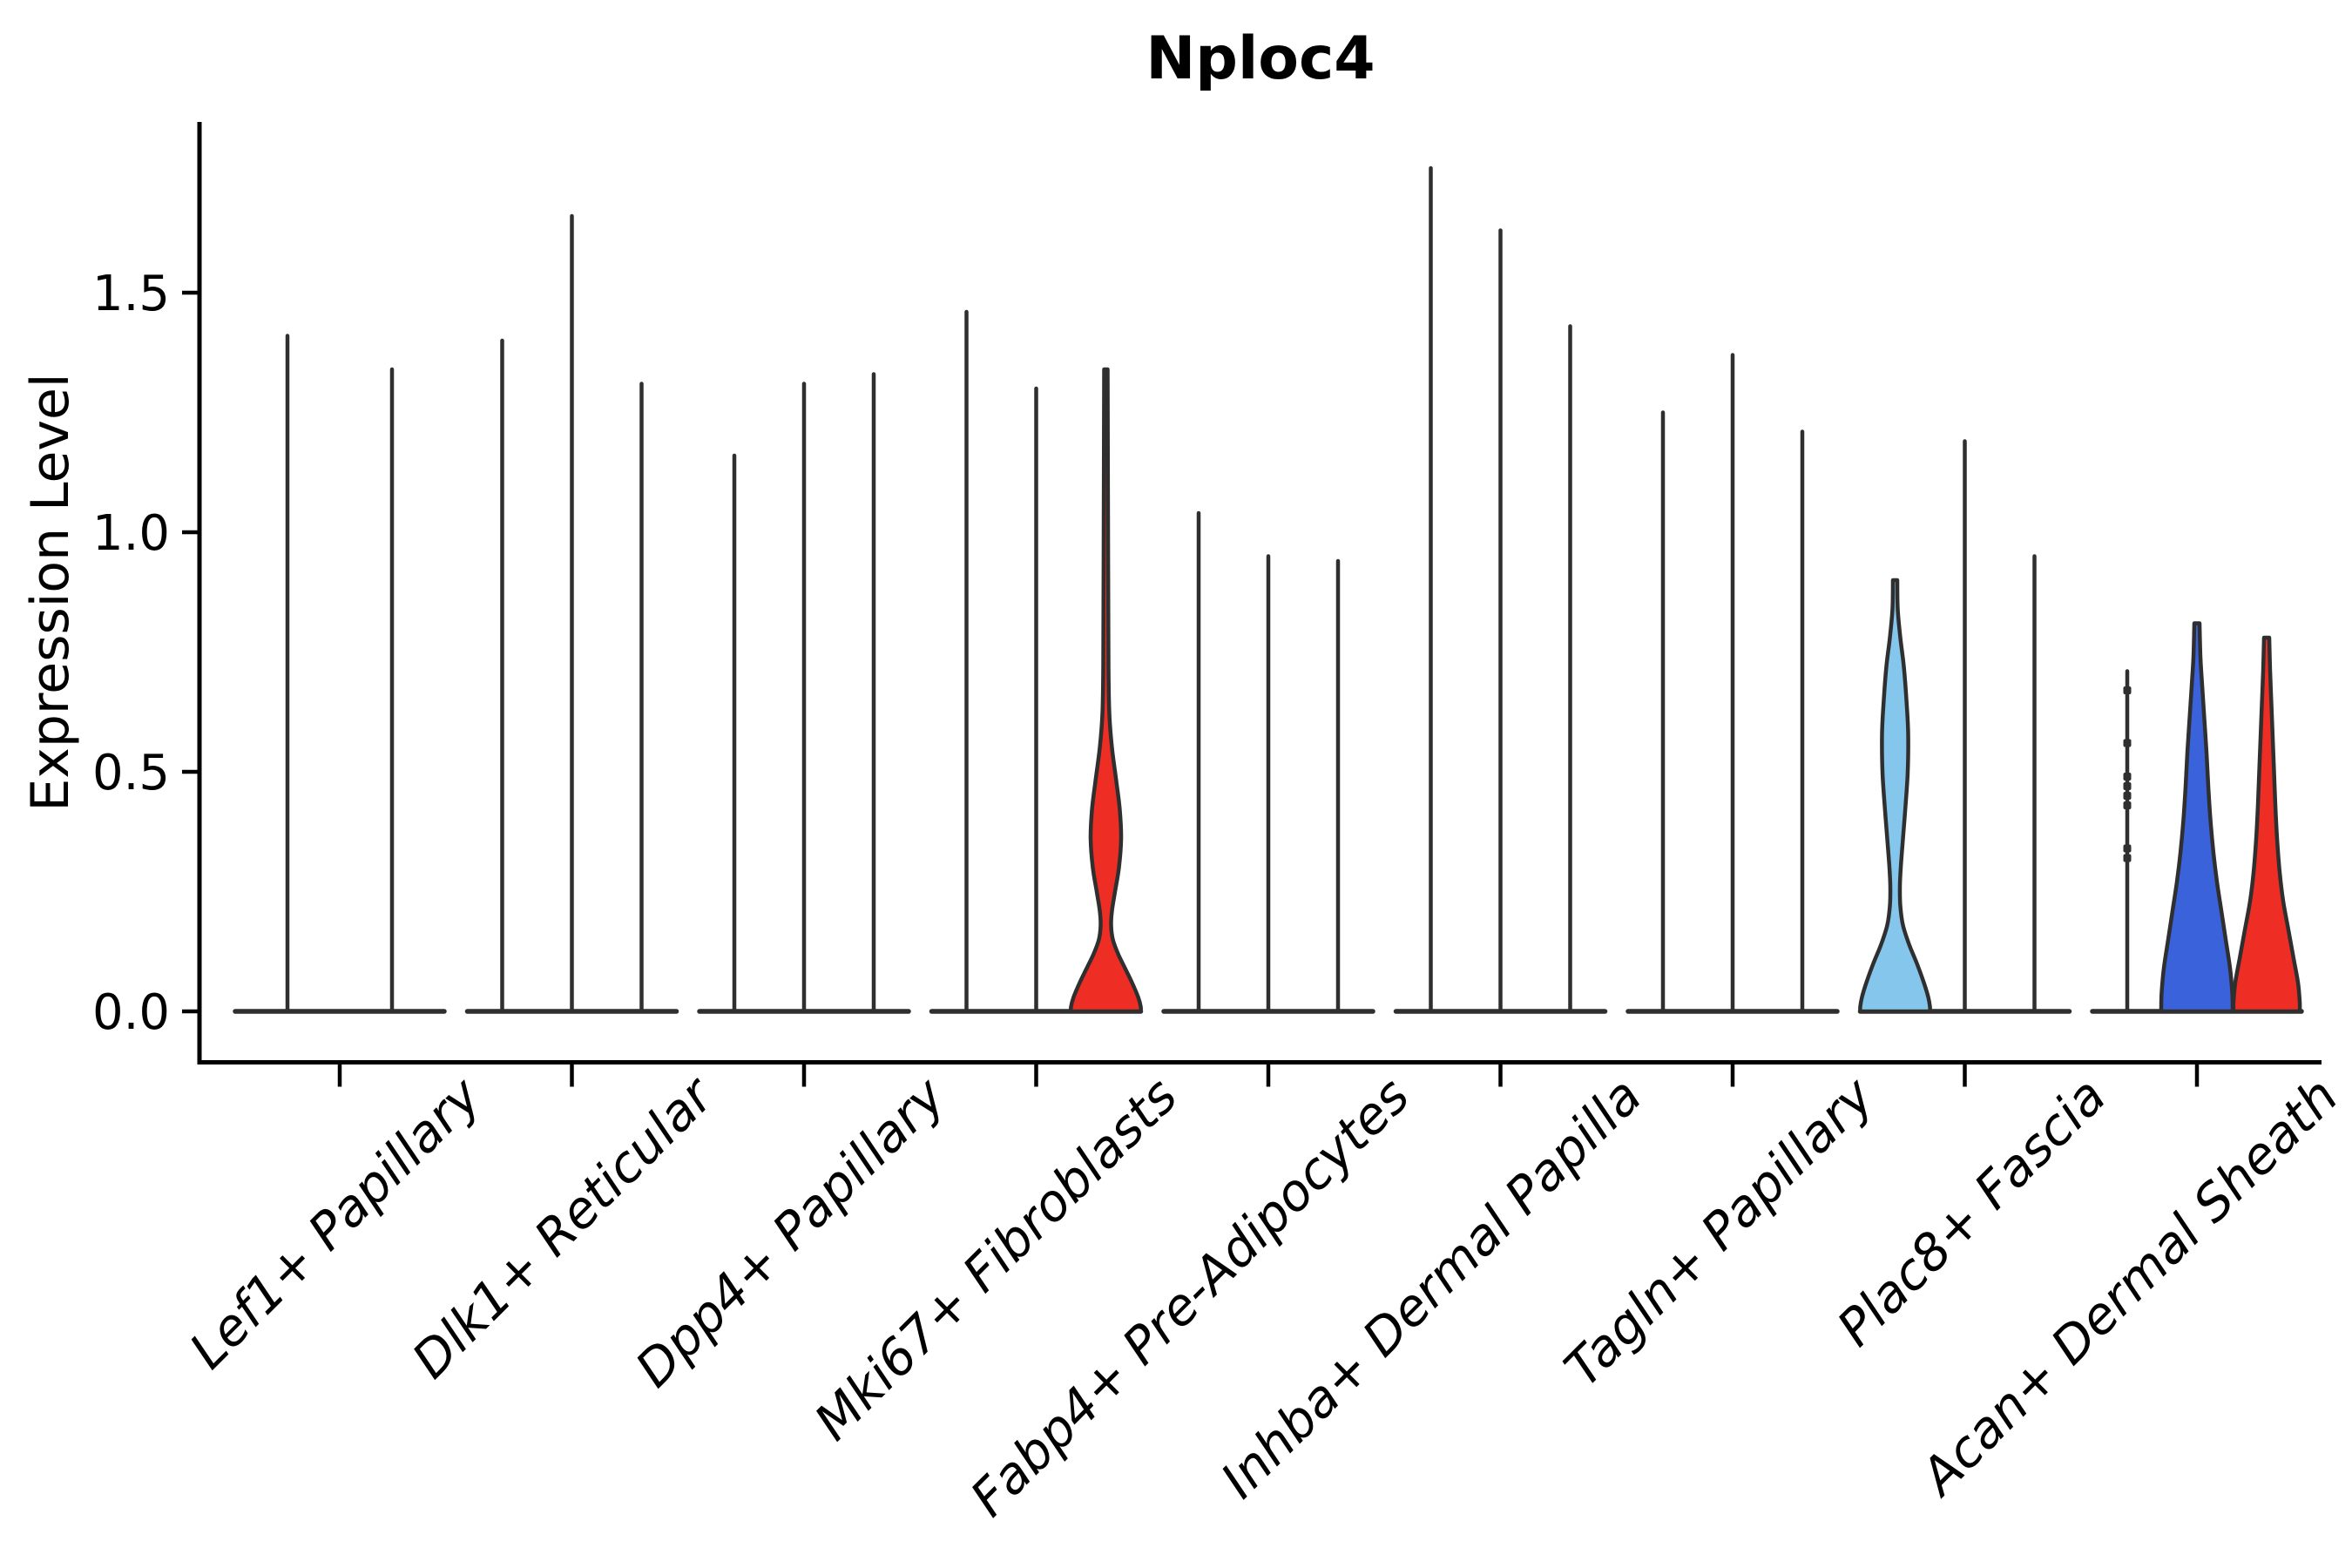 The height and width of the screenshot is (1568, 2352). What do you see at coordinates (2128, 1287) in the screenshot?
I see `x-tick-label: Acan+ Dermal Sheath` at bounding box center [2128, 1287].